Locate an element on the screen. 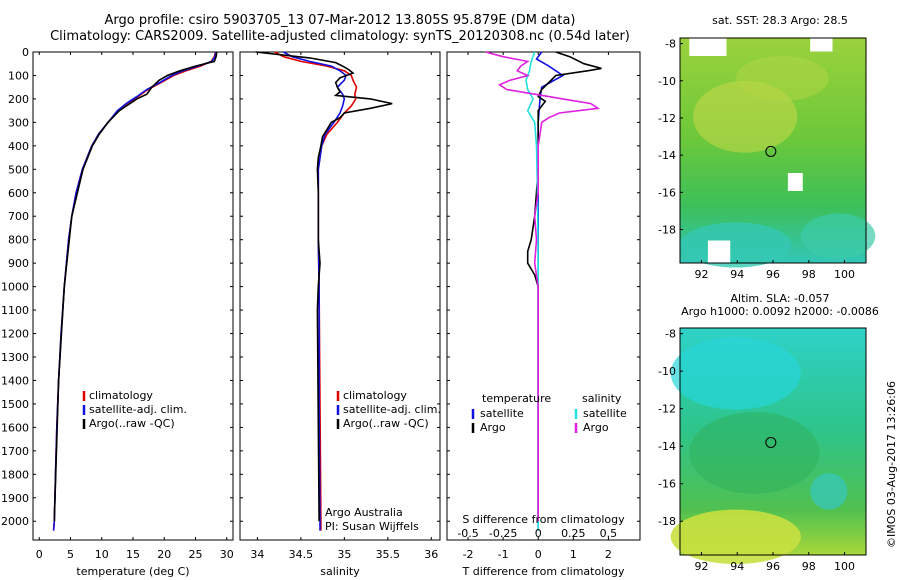 This screenshot has width=900, height=580. depth-tick-label: 1700 is located at coordinates (15, 451).